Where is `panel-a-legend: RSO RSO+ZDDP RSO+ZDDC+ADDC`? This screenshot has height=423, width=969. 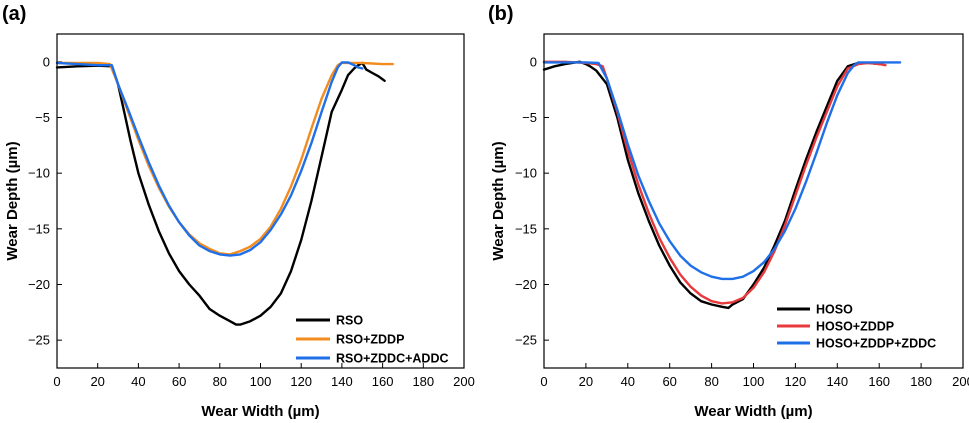
panel-a-legend: RSO RSO+ZDDP RSO+ZDDC+ADDC is located at coordinates (372, 340).